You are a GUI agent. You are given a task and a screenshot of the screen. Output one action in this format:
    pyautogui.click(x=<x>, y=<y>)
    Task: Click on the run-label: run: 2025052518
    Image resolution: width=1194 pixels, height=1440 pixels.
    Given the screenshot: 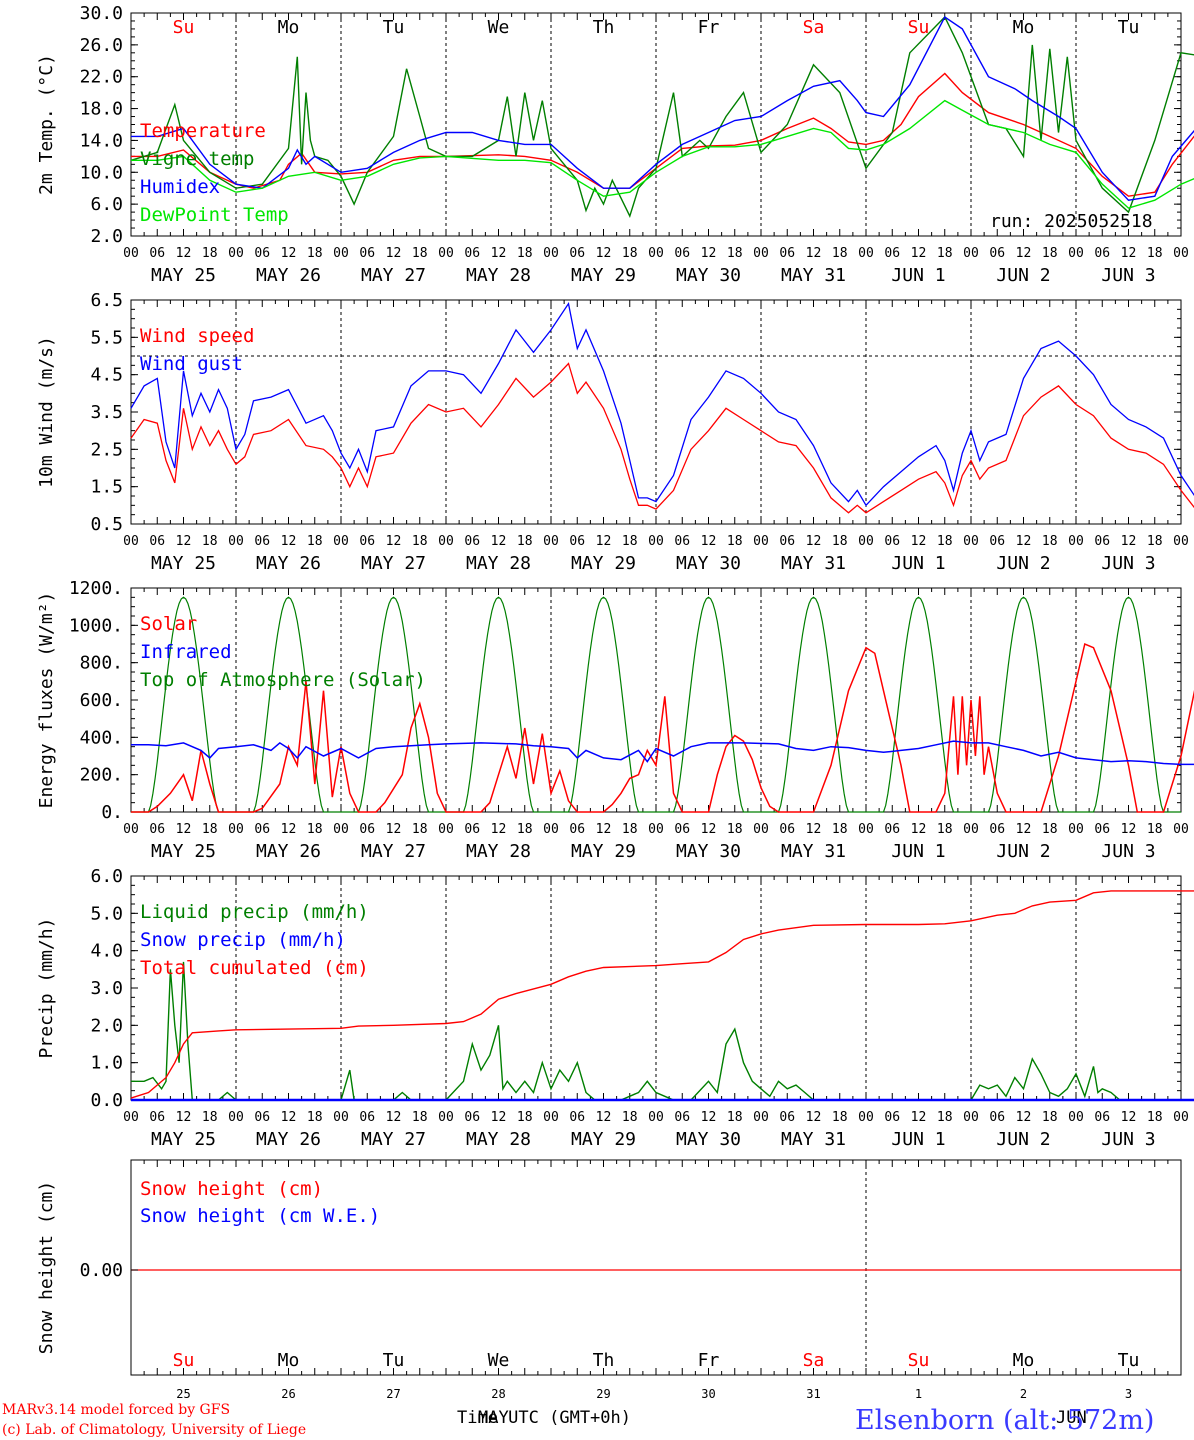 What is the action you would take?
    pyautogui.click(x=1071, y=221)
    